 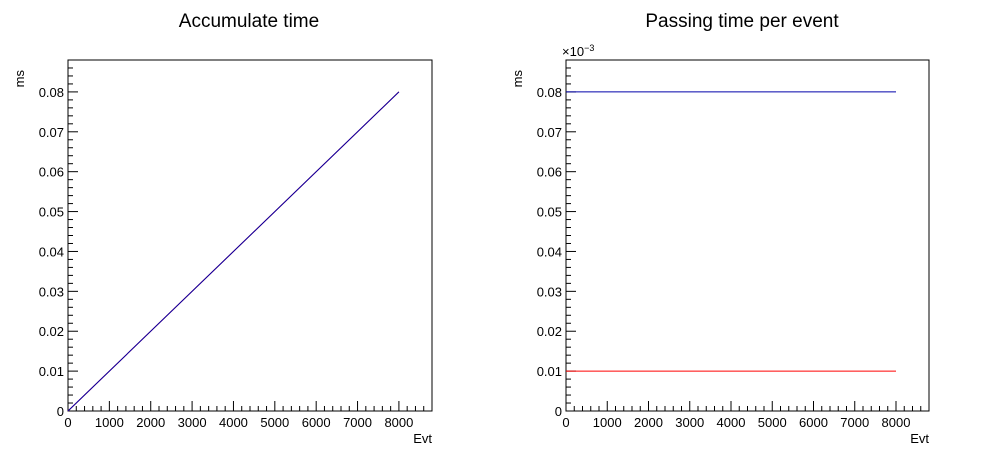 I want to click on chart-title: Accumulate time, so click(x=249, y=21).